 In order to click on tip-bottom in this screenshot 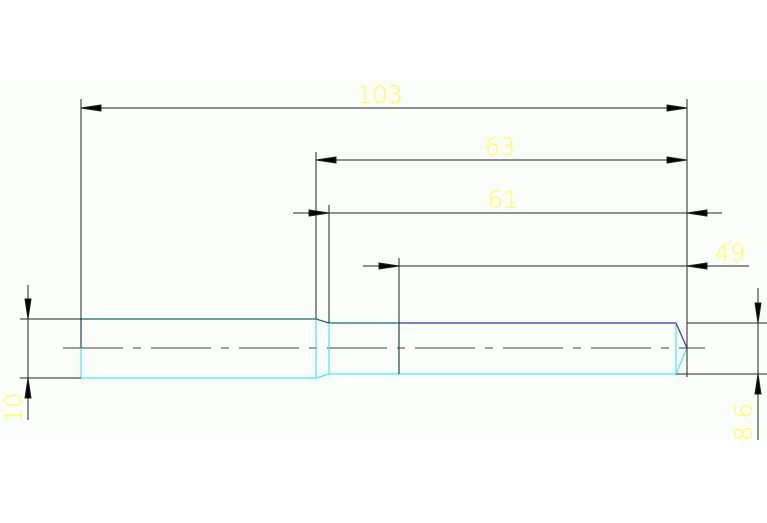, I will do `click(681, 361)`.